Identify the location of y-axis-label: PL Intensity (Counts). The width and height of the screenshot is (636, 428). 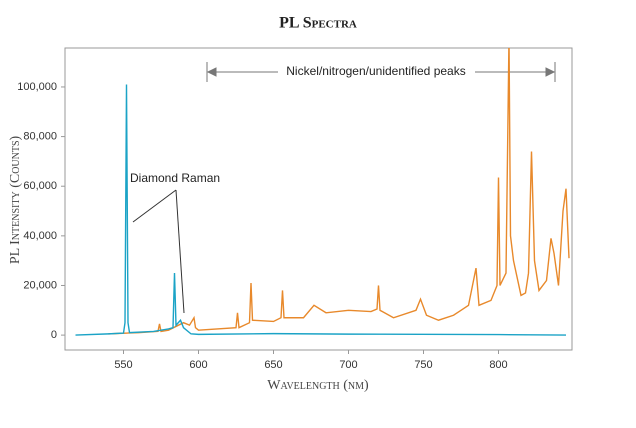
(15, 199).